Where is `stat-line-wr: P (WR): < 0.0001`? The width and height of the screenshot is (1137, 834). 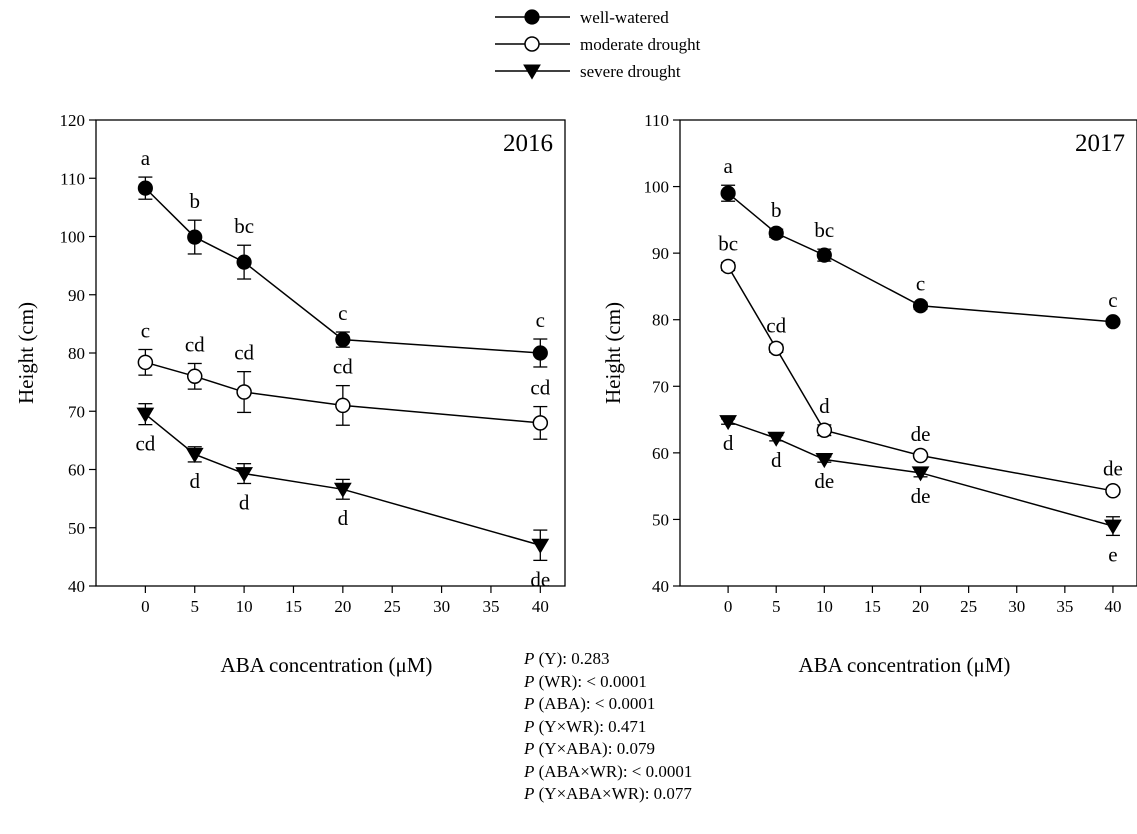 stat-line-wr: P (WR): < 0.0001 is located at coordinates (585, 681).